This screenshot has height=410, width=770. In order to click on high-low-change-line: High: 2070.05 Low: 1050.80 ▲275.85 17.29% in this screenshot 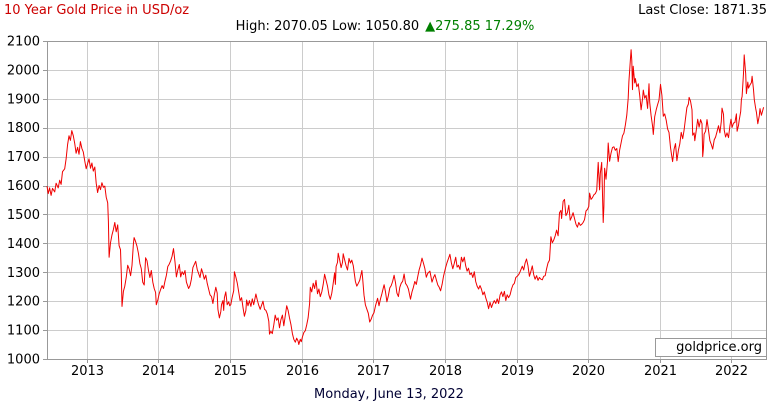, I will do `click(385, 26)`.